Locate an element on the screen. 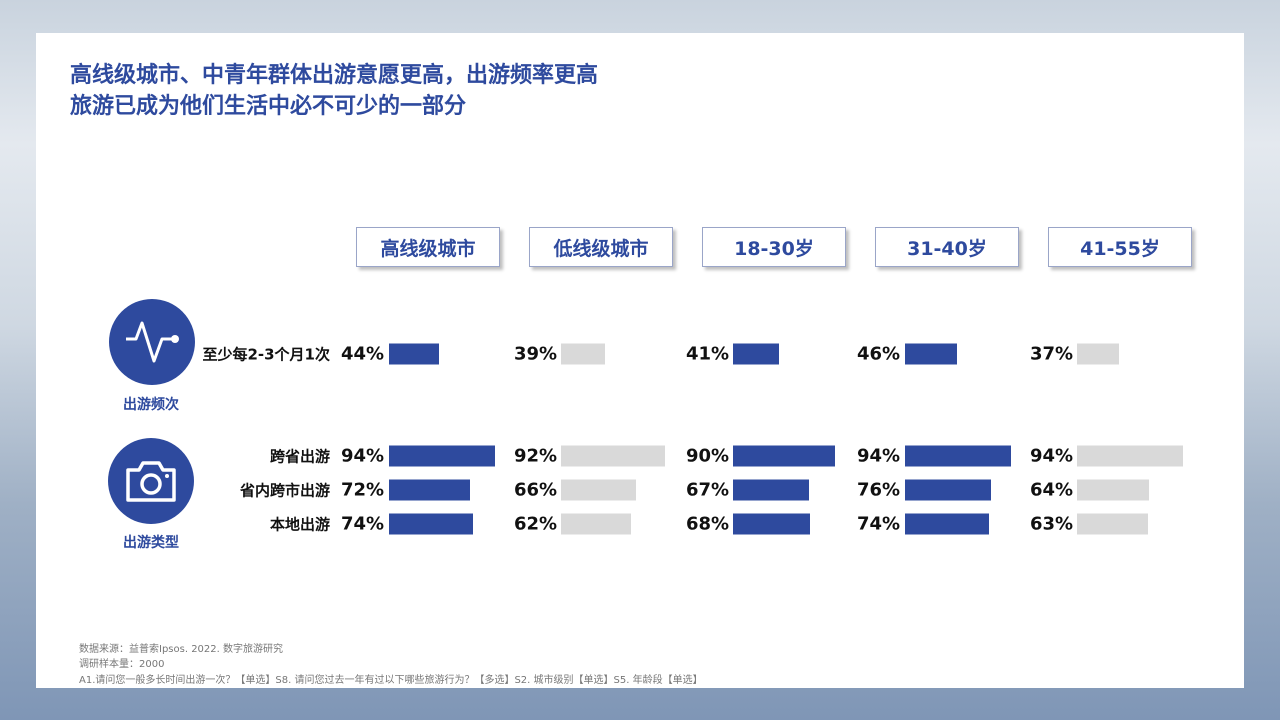 This screenshot has width=1280, height=720. footer-sample: 调研样本量：2000 is located at coordinates (122, 664).